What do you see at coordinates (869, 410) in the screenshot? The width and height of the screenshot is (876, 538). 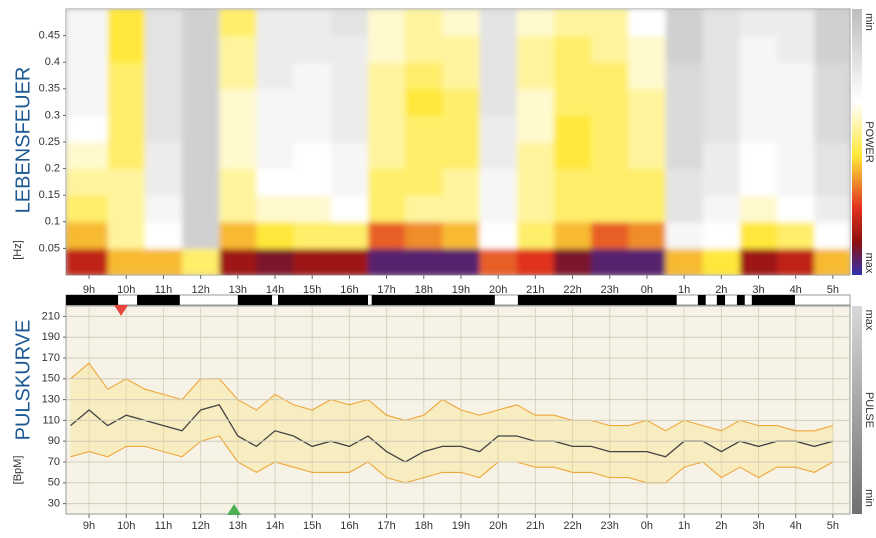 I see `colorbar-label: PULSE` at bounding box center [869, 410].